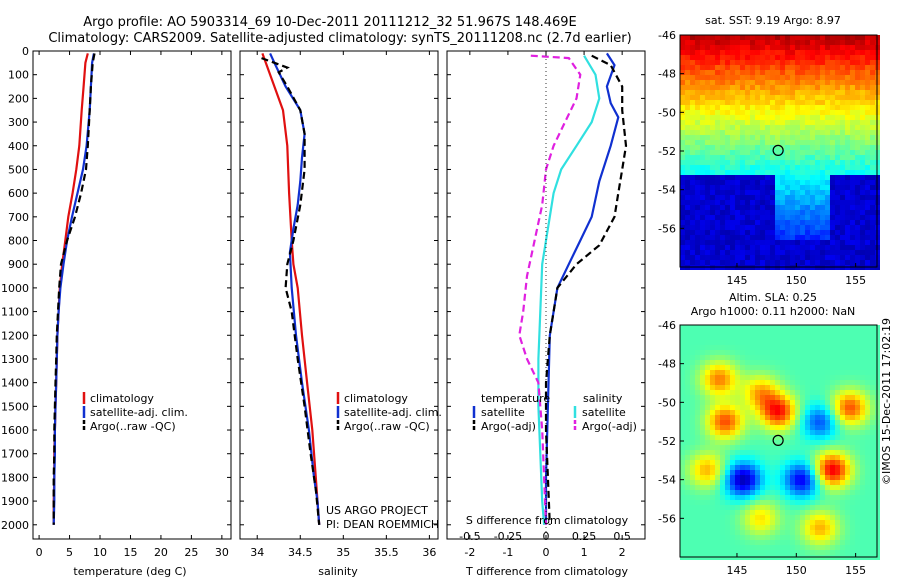 The height and width of the screenshot is (580, 900). I want to click on series-line, so click(74, 289).